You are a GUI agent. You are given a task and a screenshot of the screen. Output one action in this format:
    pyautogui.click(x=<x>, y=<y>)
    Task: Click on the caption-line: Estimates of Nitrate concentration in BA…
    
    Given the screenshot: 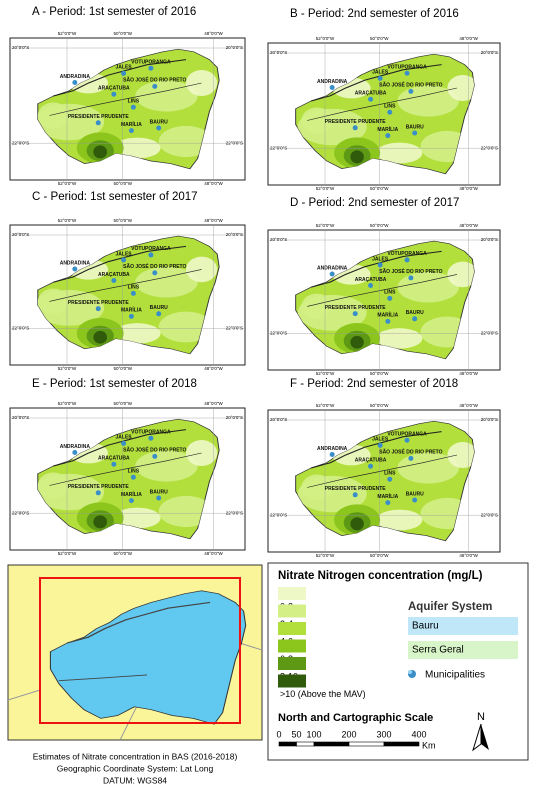 What is the action you would take?
    pyautogui.click(x=135, y=756)
    